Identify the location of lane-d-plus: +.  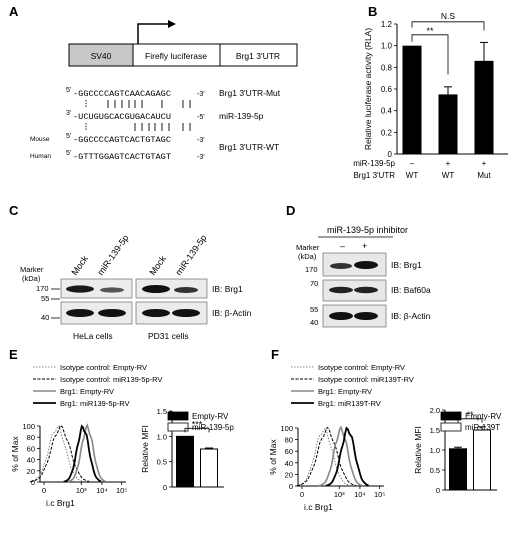
(364, 246).